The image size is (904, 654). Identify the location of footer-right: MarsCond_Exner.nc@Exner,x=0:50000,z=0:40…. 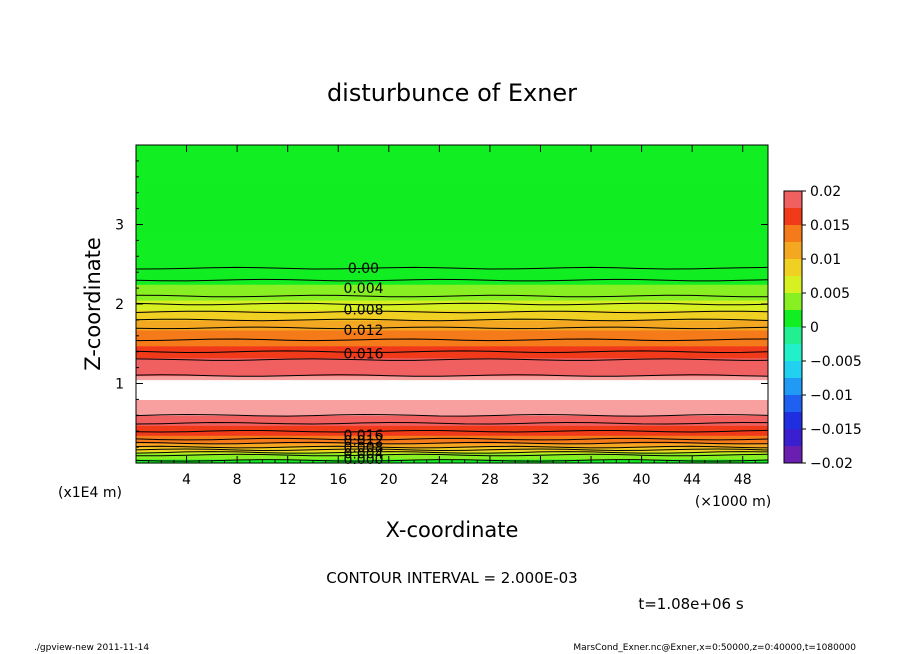
(714, 648).